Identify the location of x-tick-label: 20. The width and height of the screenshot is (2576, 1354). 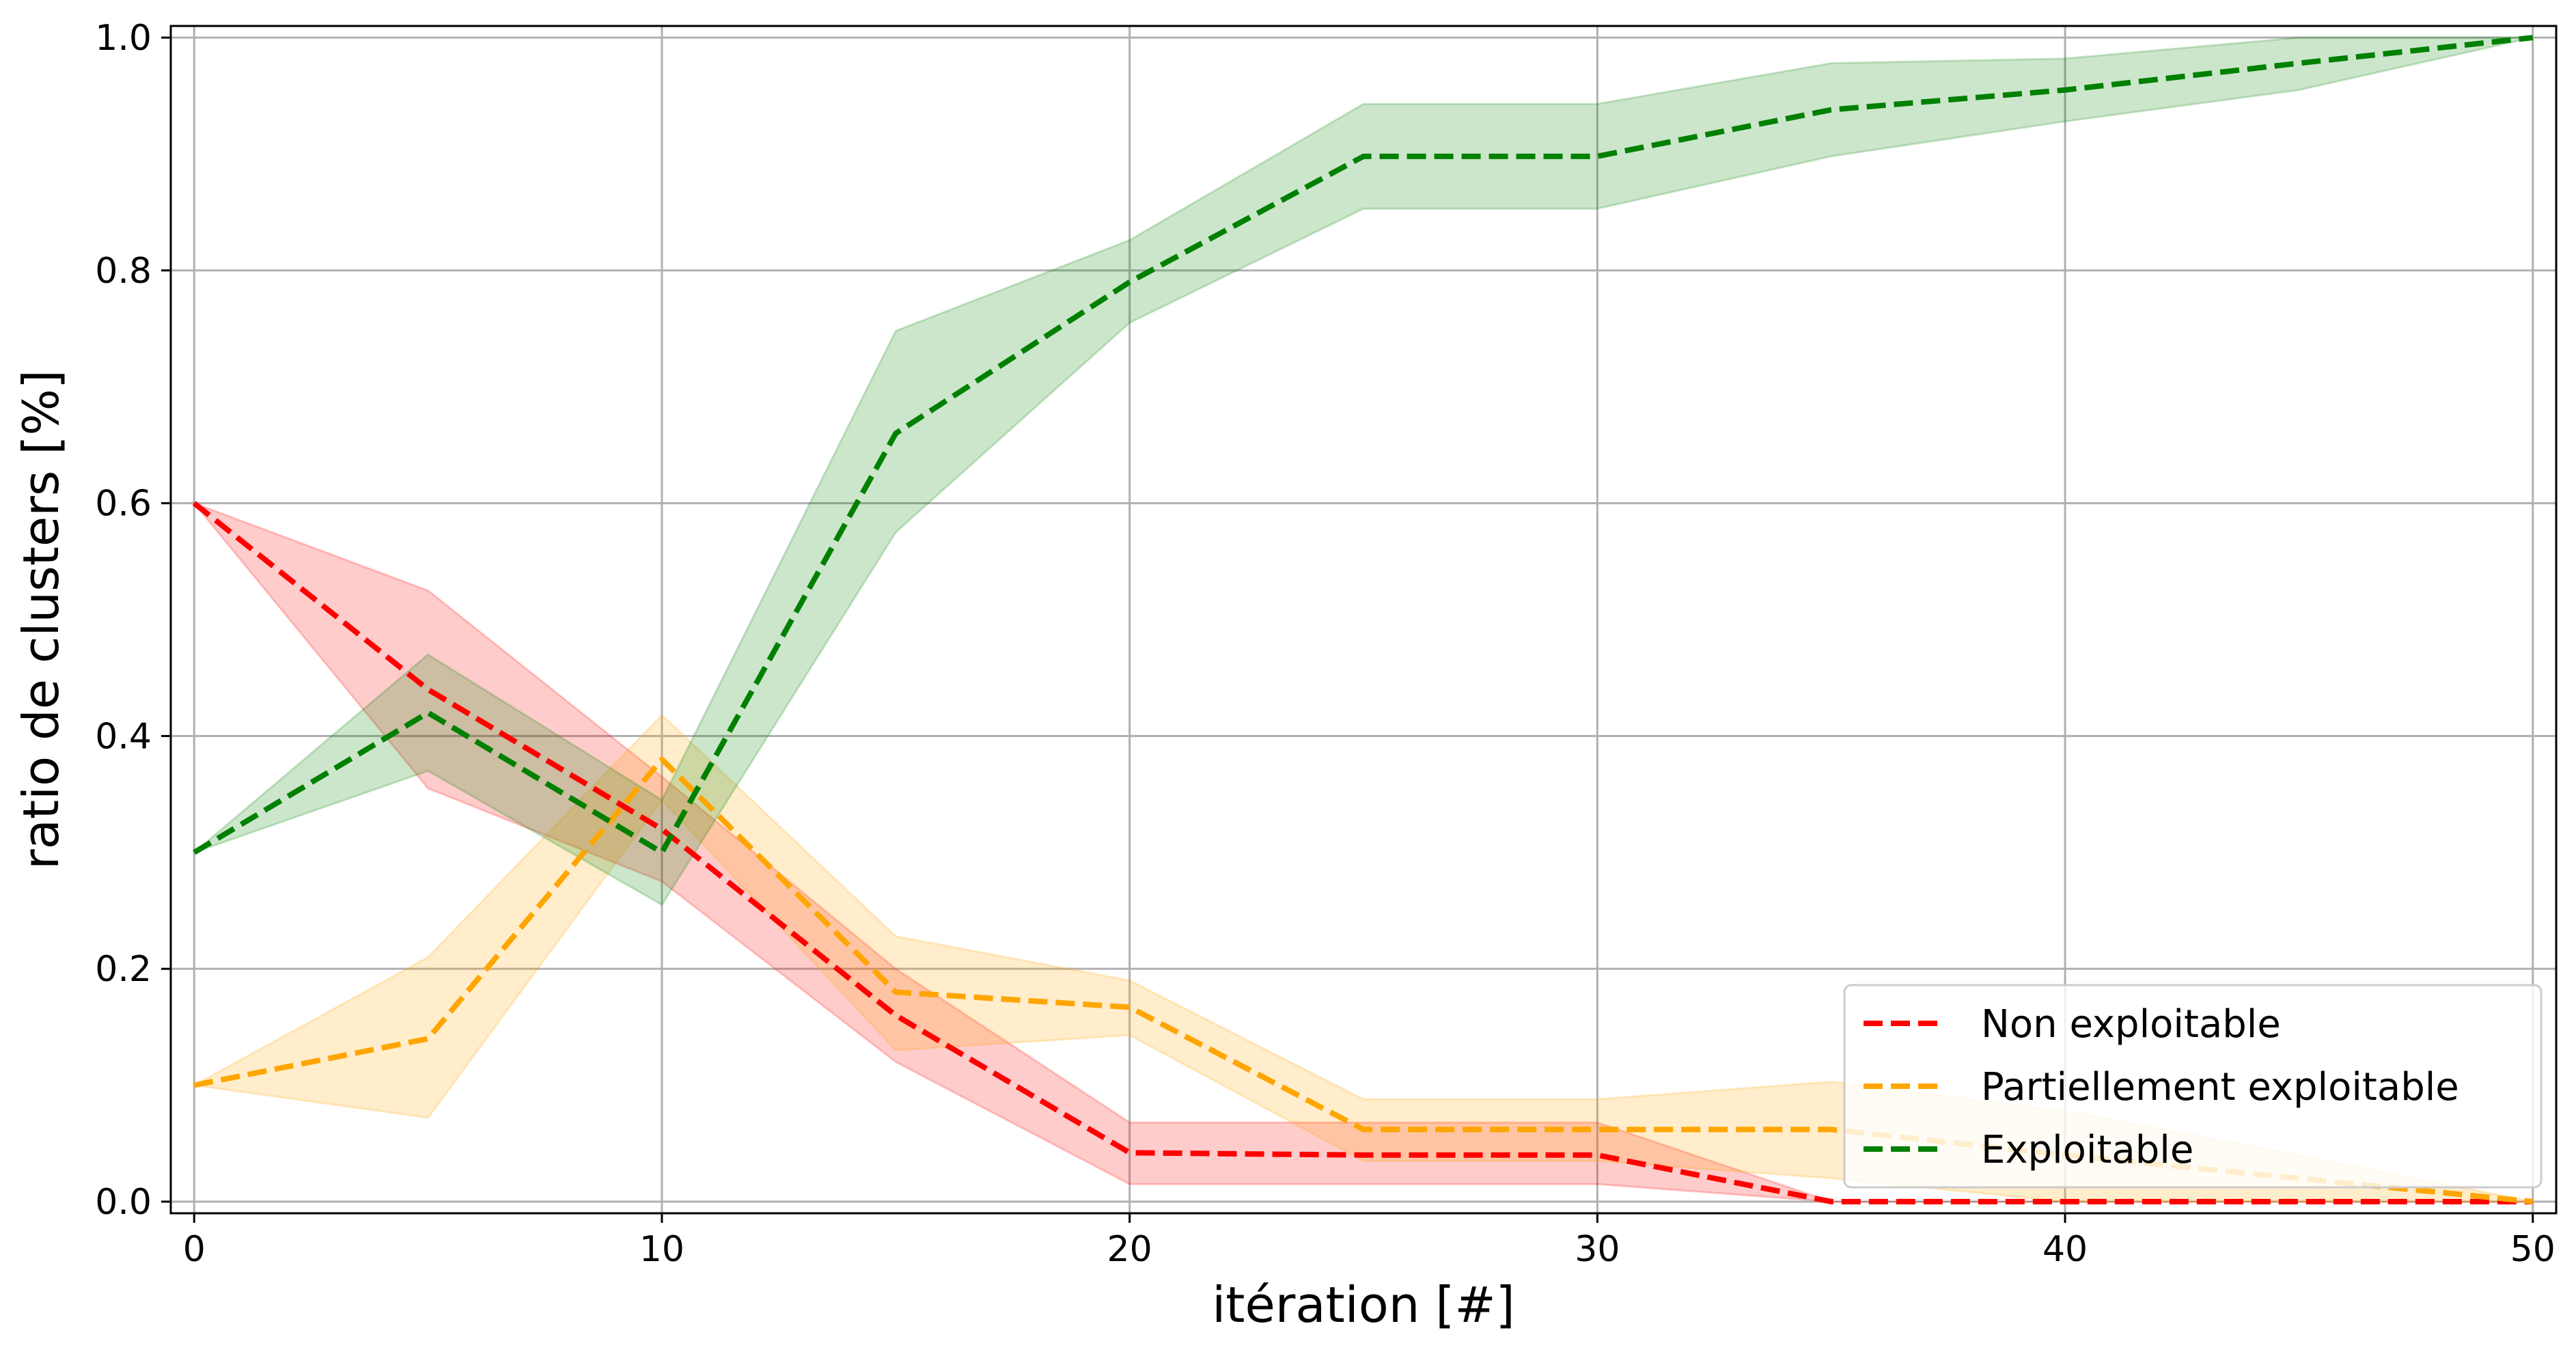
(1129, 1249).